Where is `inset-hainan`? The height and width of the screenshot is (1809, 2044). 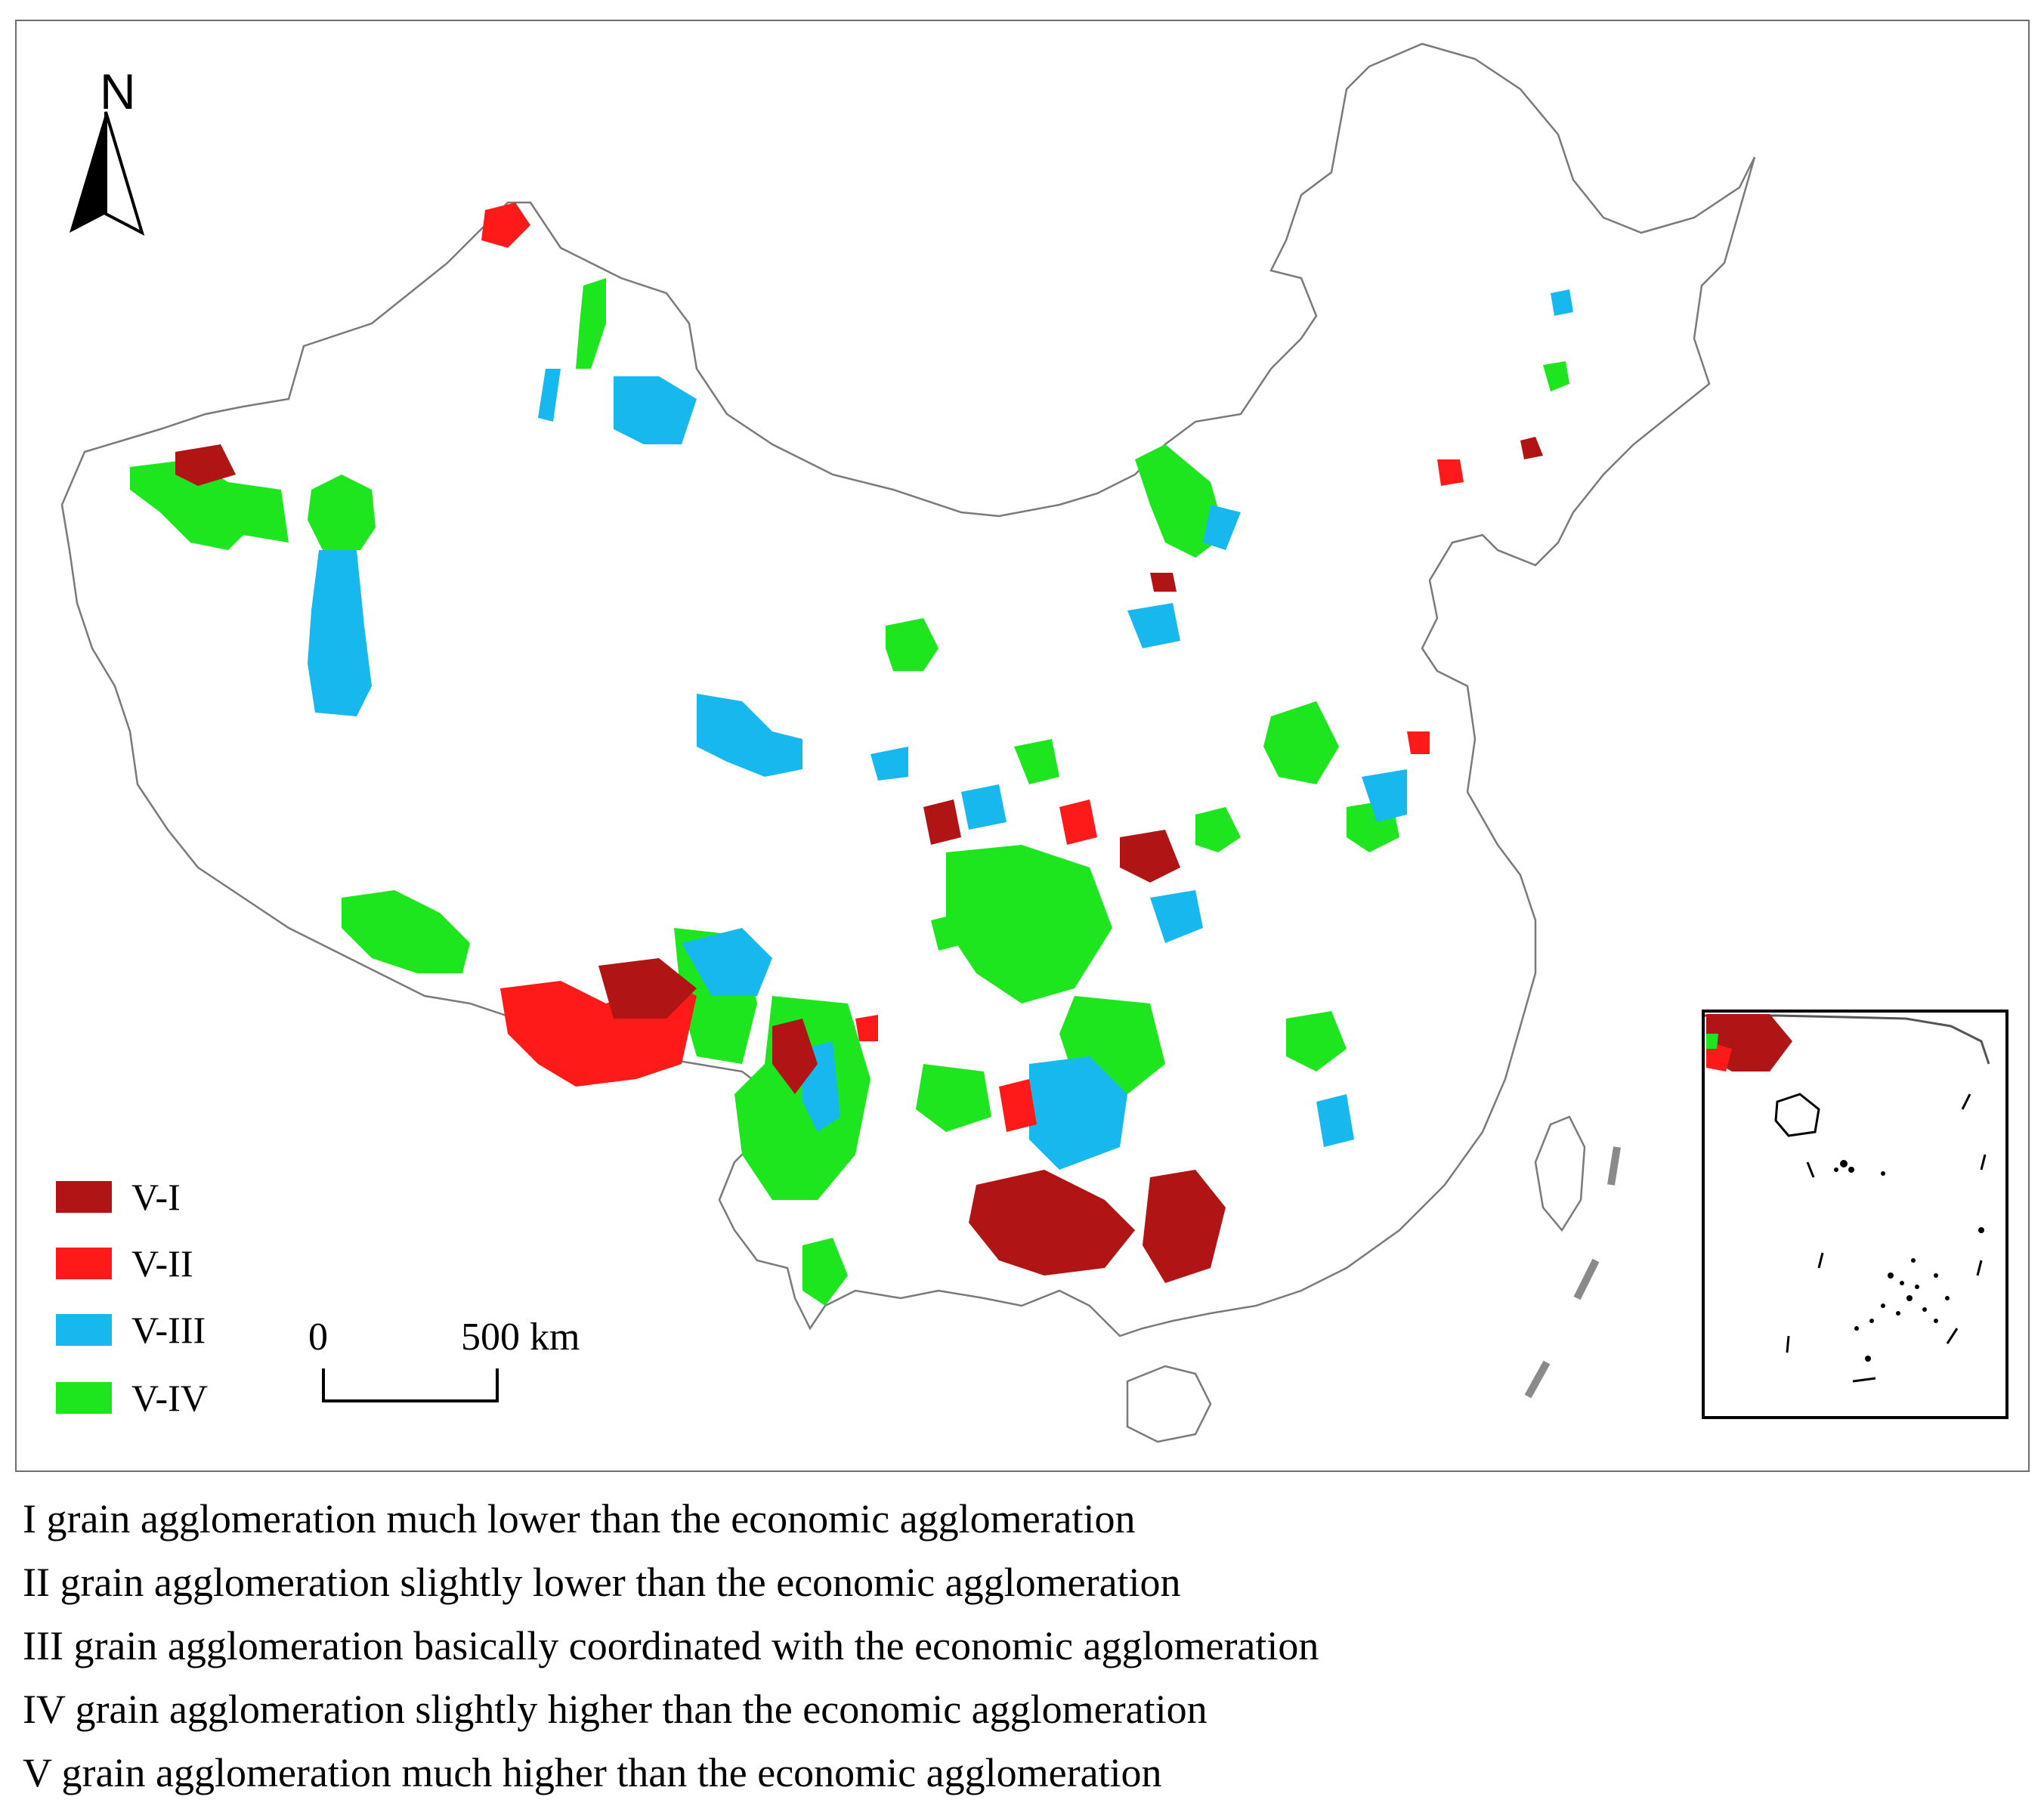 inset-hainan is located at coordinates (1797, 1115).